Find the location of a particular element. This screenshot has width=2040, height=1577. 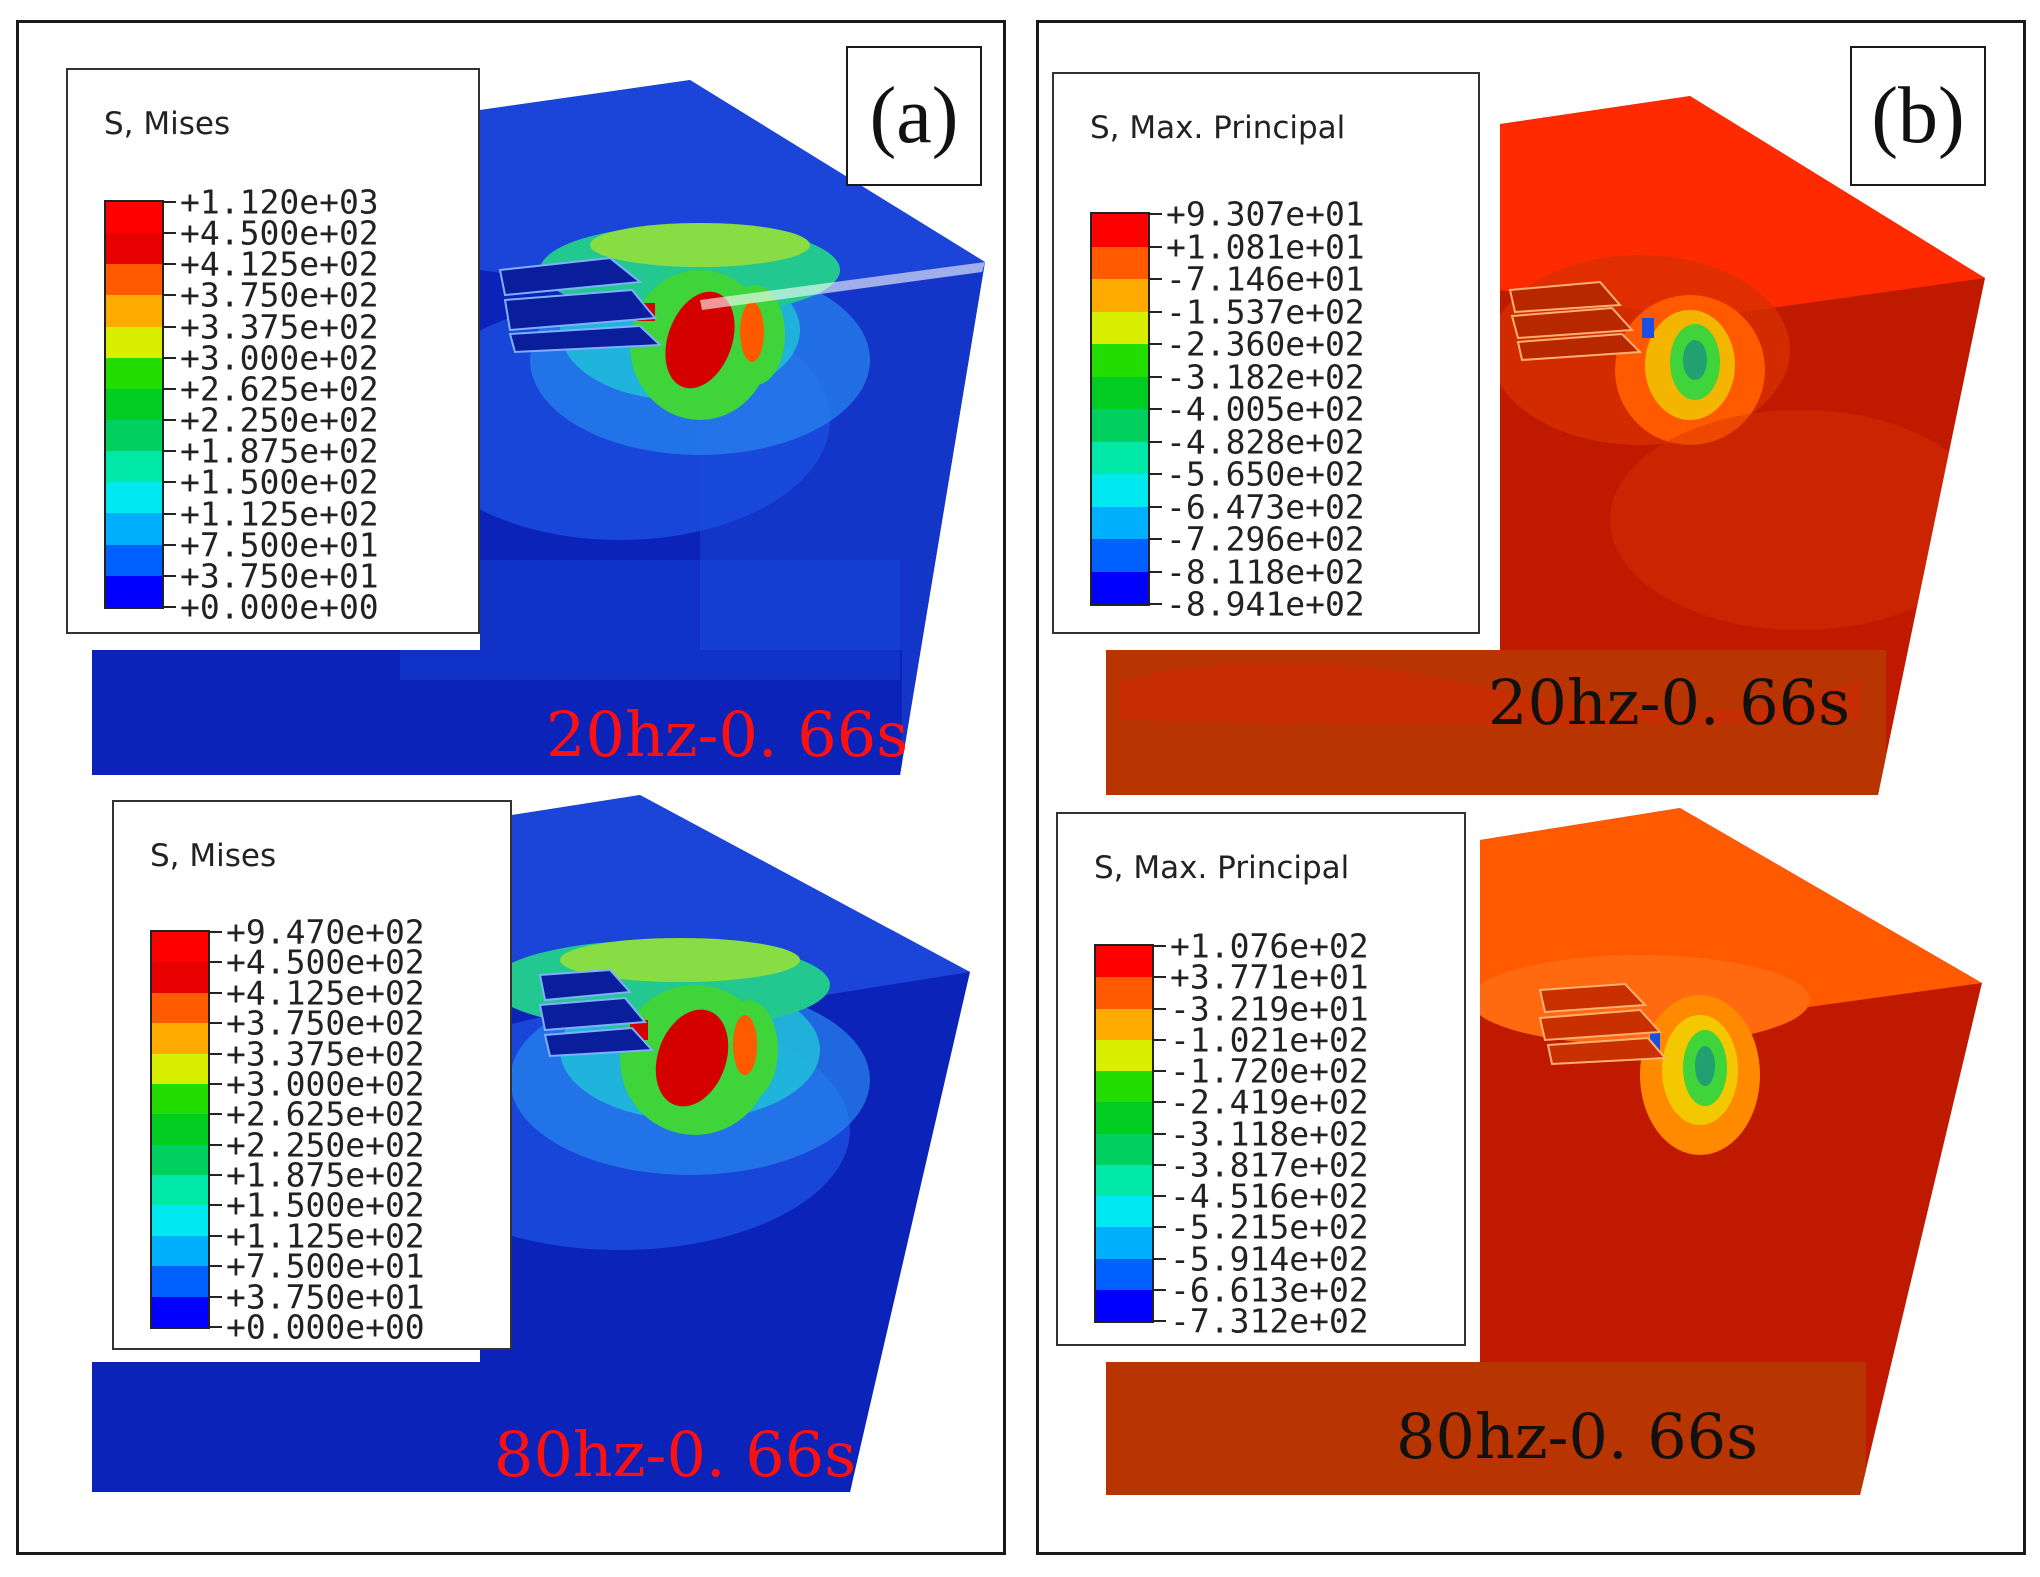

panel-b-label: (b) is located at coordinates (1918, 116).